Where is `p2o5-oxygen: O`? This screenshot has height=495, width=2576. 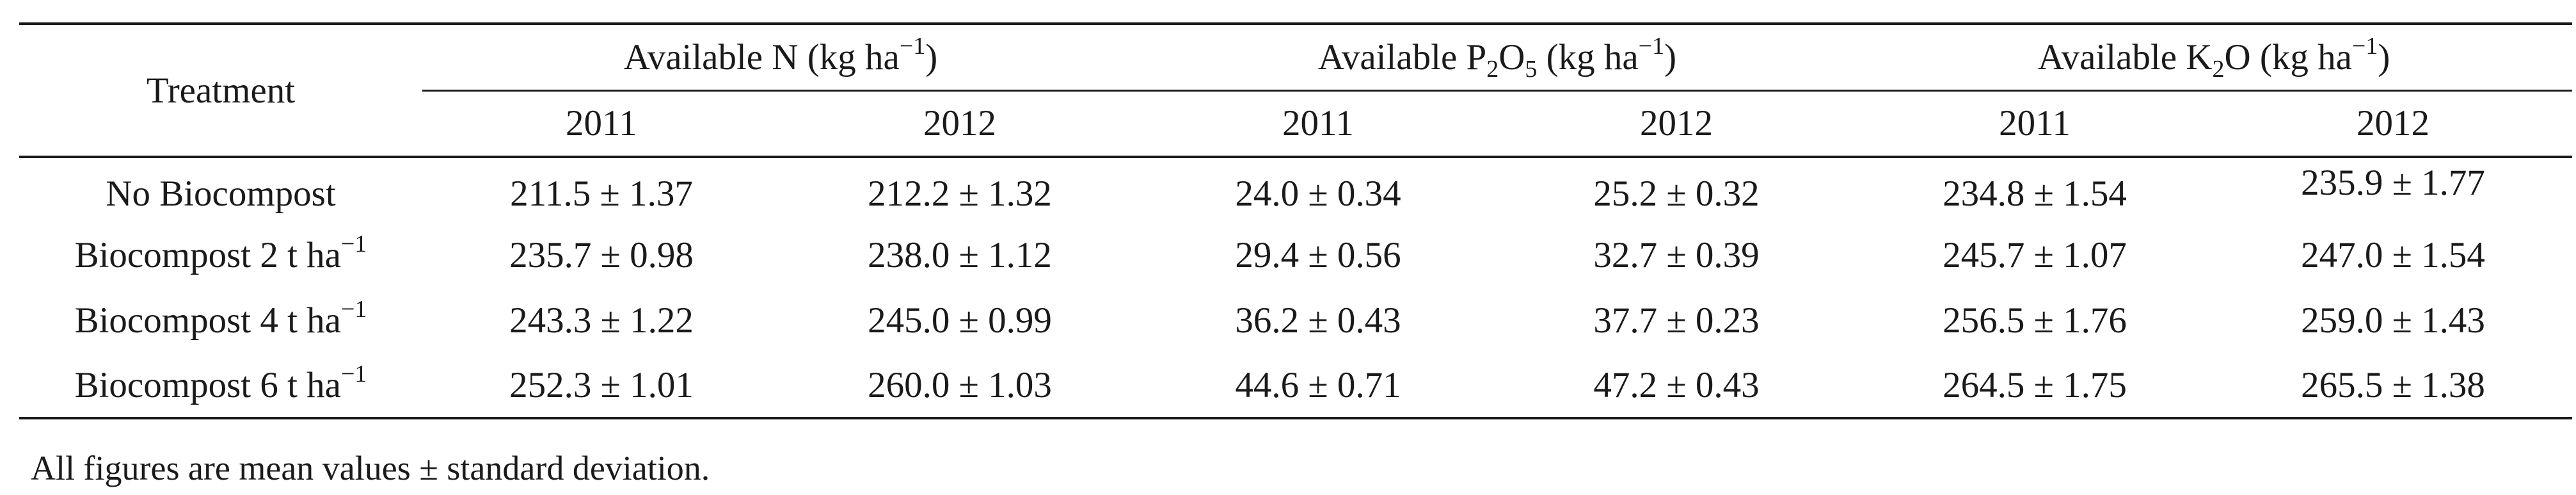
p2o5-oxygen: O is located at coordinates (1512, 57).